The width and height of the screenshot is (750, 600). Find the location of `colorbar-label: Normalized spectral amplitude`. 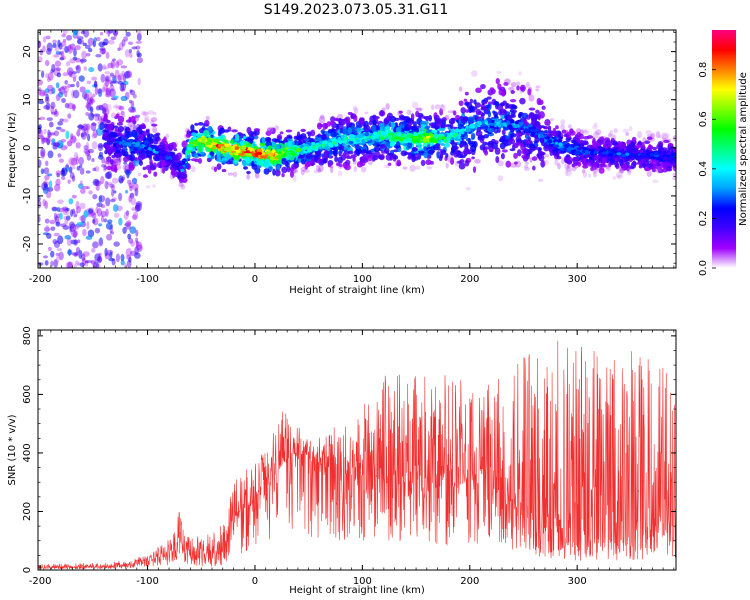

colorbar-label: Normalized spectral amplitude is located at coordinates (743, 149).